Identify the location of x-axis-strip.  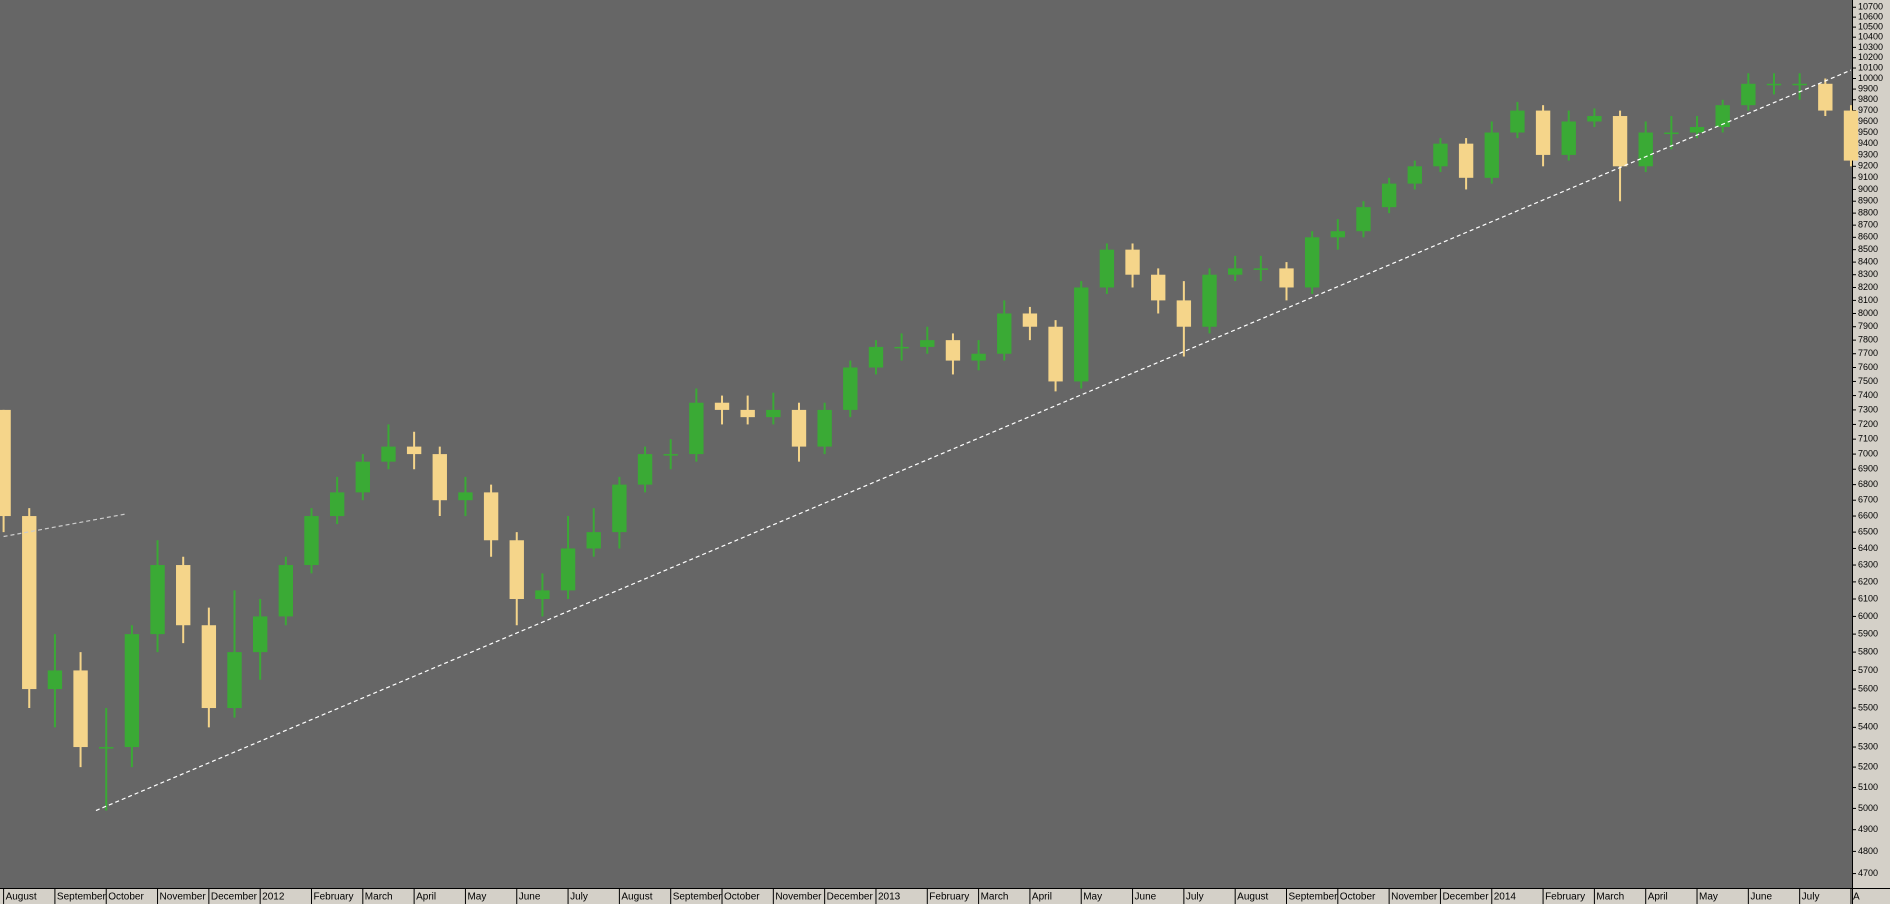
(945, 896).